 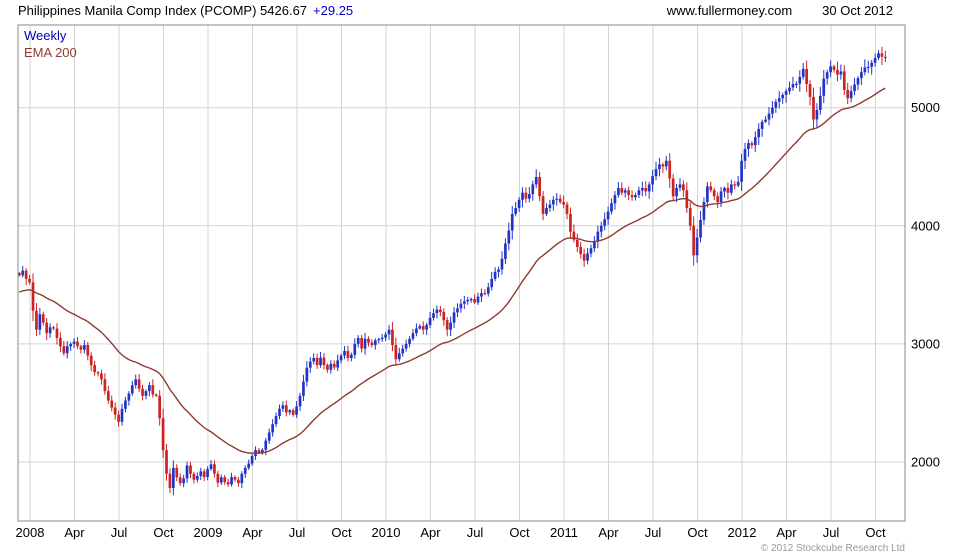 What do you see at coordinates (925, 462) in the screenshot?
I see `svg-text: 2000` at bounding box center [925, 462].